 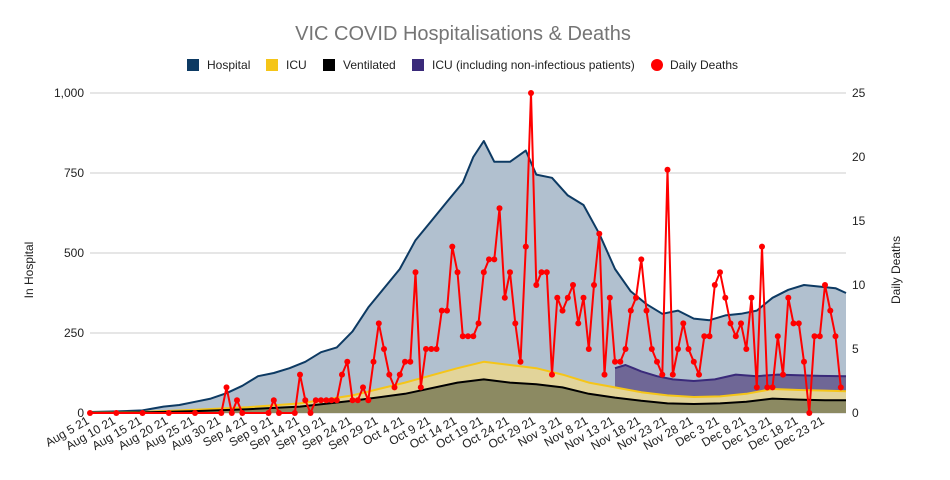 I want to click on legend-item-icu-nonexclusive: ICU (including non-infectious patients), so click(x=523, y=65).